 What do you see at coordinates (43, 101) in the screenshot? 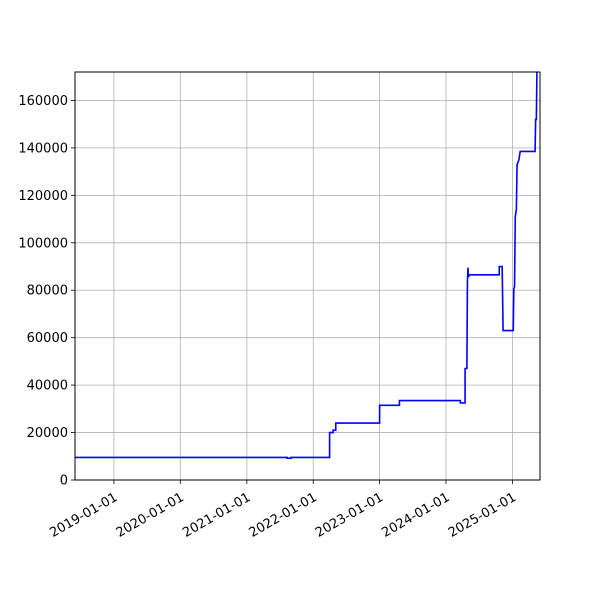
I see `y-tick-label: 160000` at bounding box center [43, 101].